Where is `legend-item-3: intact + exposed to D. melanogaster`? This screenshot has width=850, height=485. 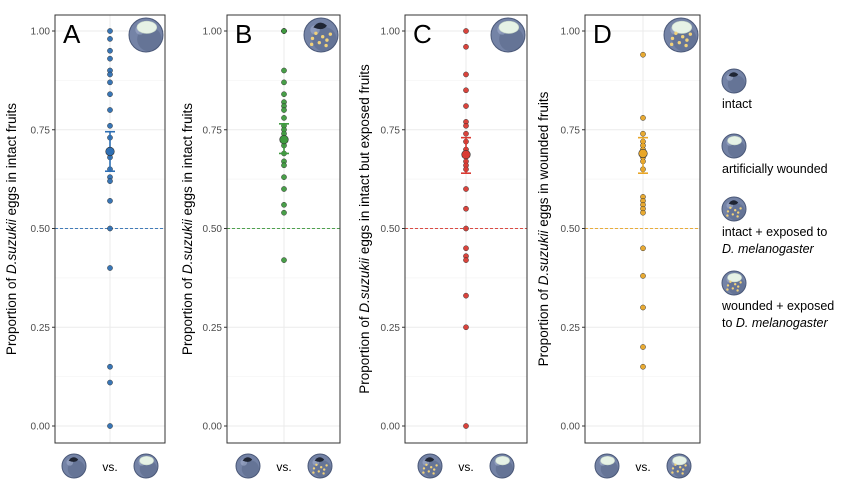
legend-item-3: intact + exposed to D. melanogaster is located at coordinates (774, 226).